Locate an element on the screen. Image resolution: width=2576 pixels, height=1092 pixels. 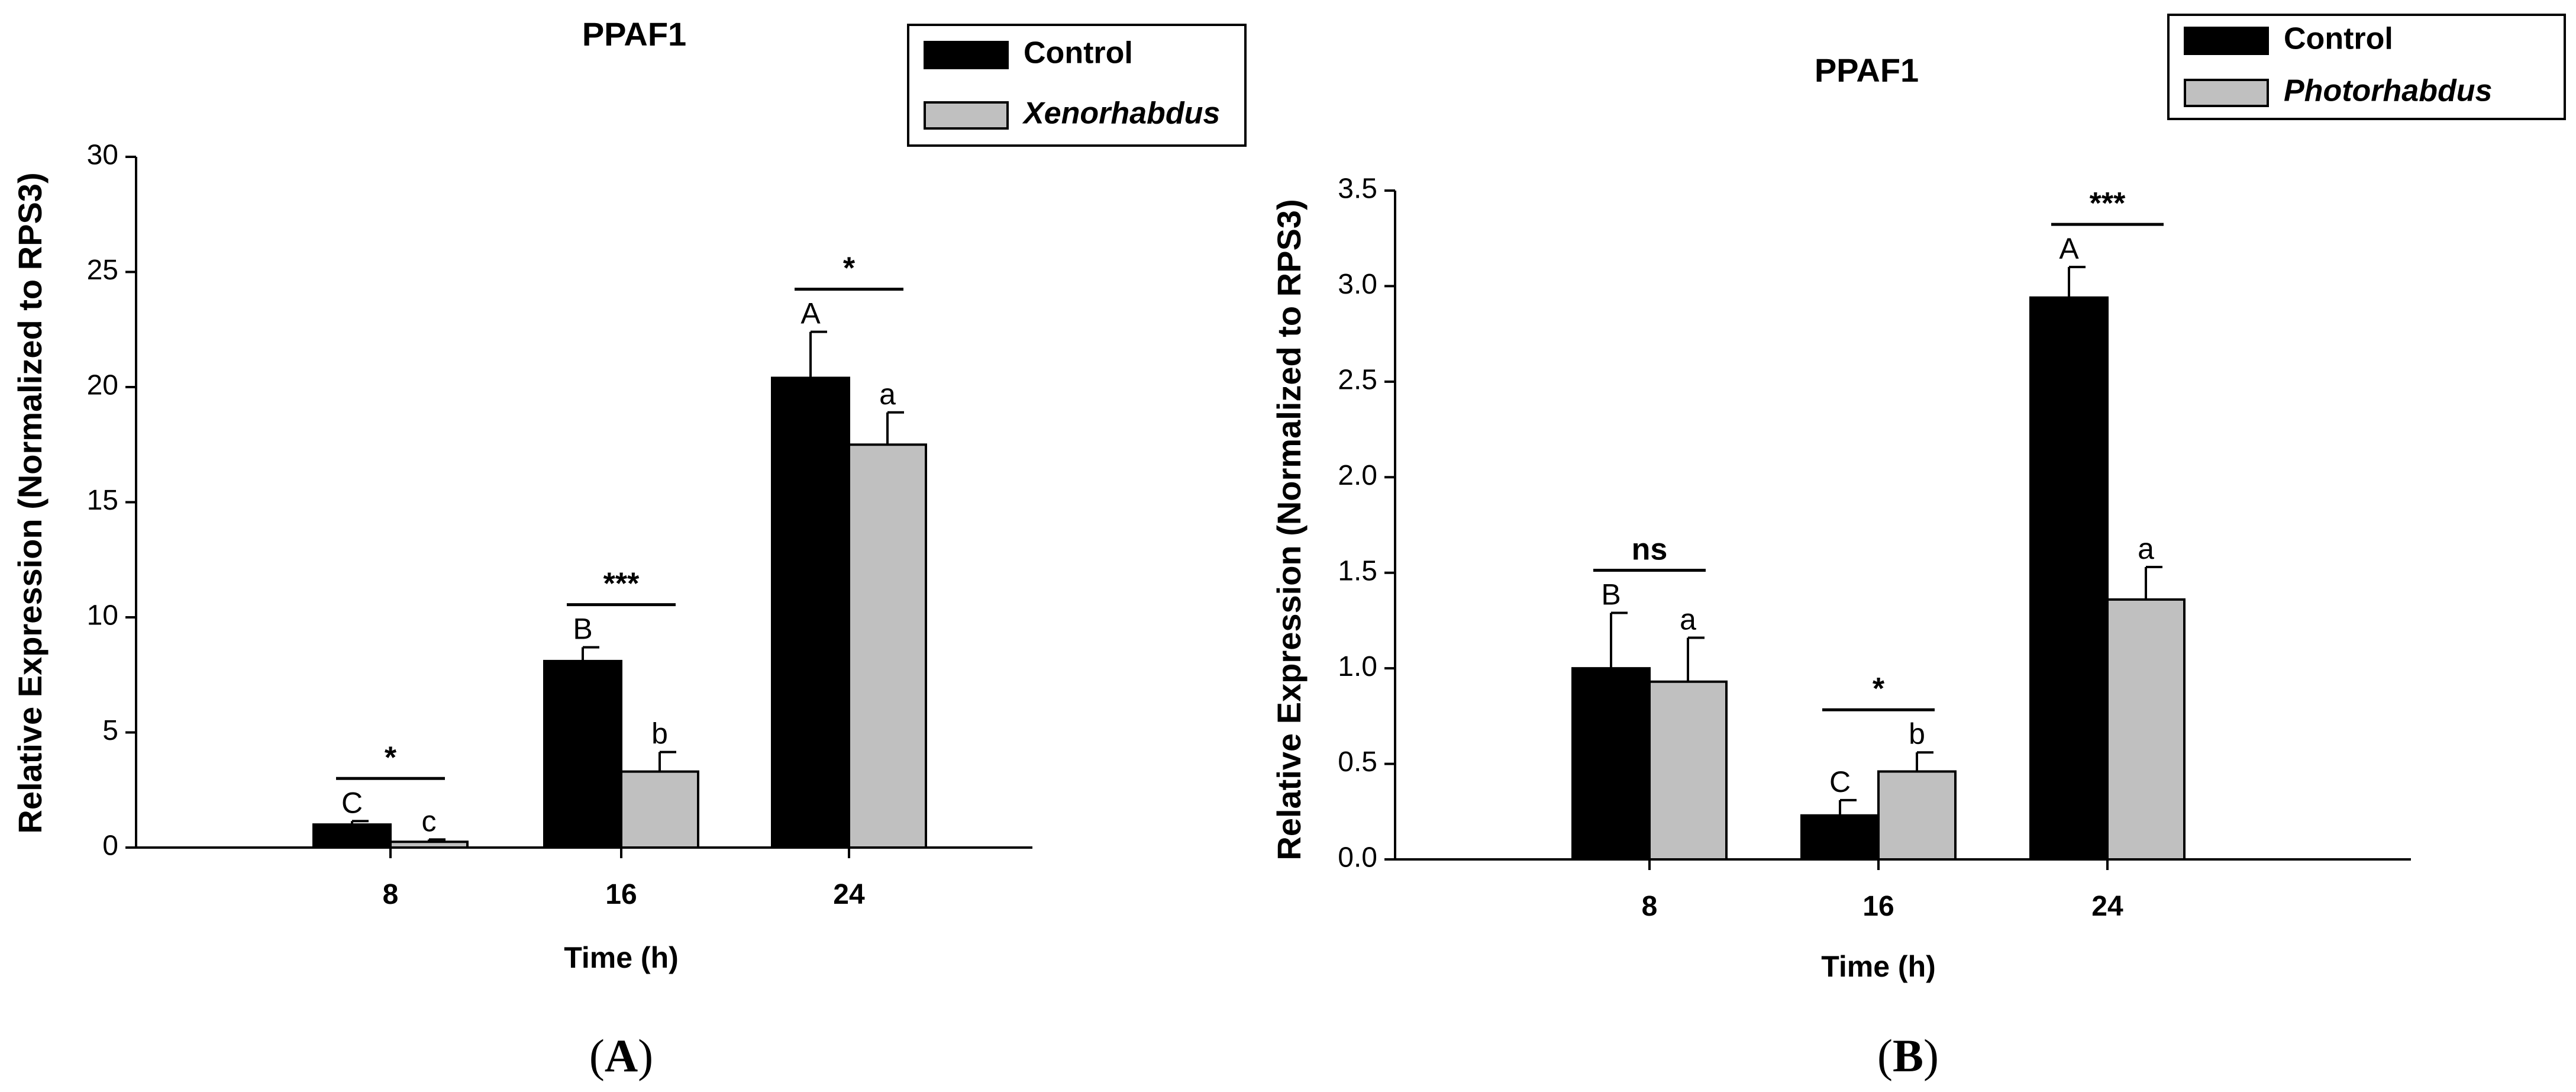
legend-swatch-xenorhabdus is located at coordinates (966, 116).